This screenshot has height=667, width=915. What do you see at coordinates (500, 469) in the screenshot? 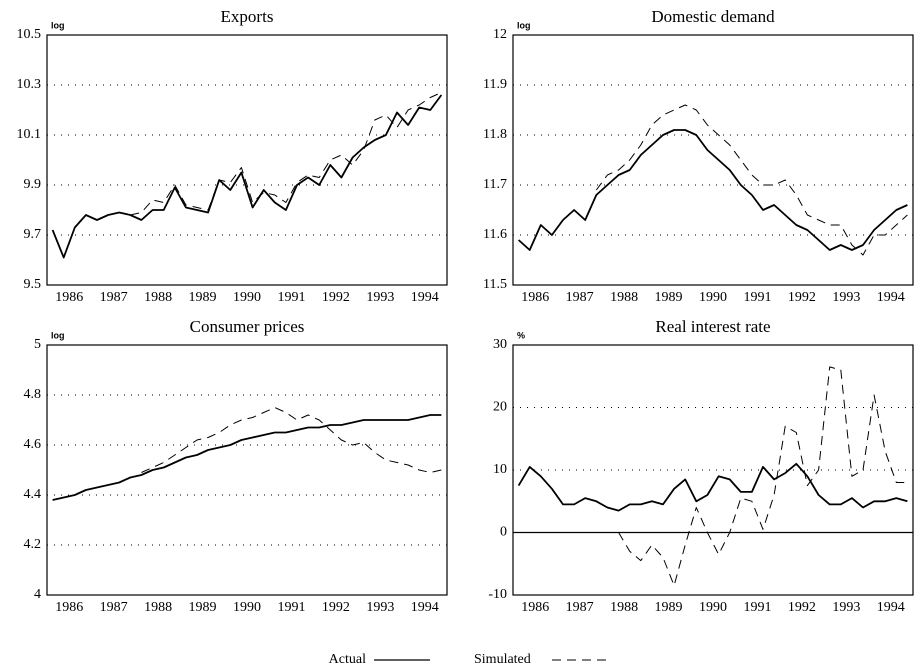
I see `y-tick-label: 10` at bounding box center [500, 469].